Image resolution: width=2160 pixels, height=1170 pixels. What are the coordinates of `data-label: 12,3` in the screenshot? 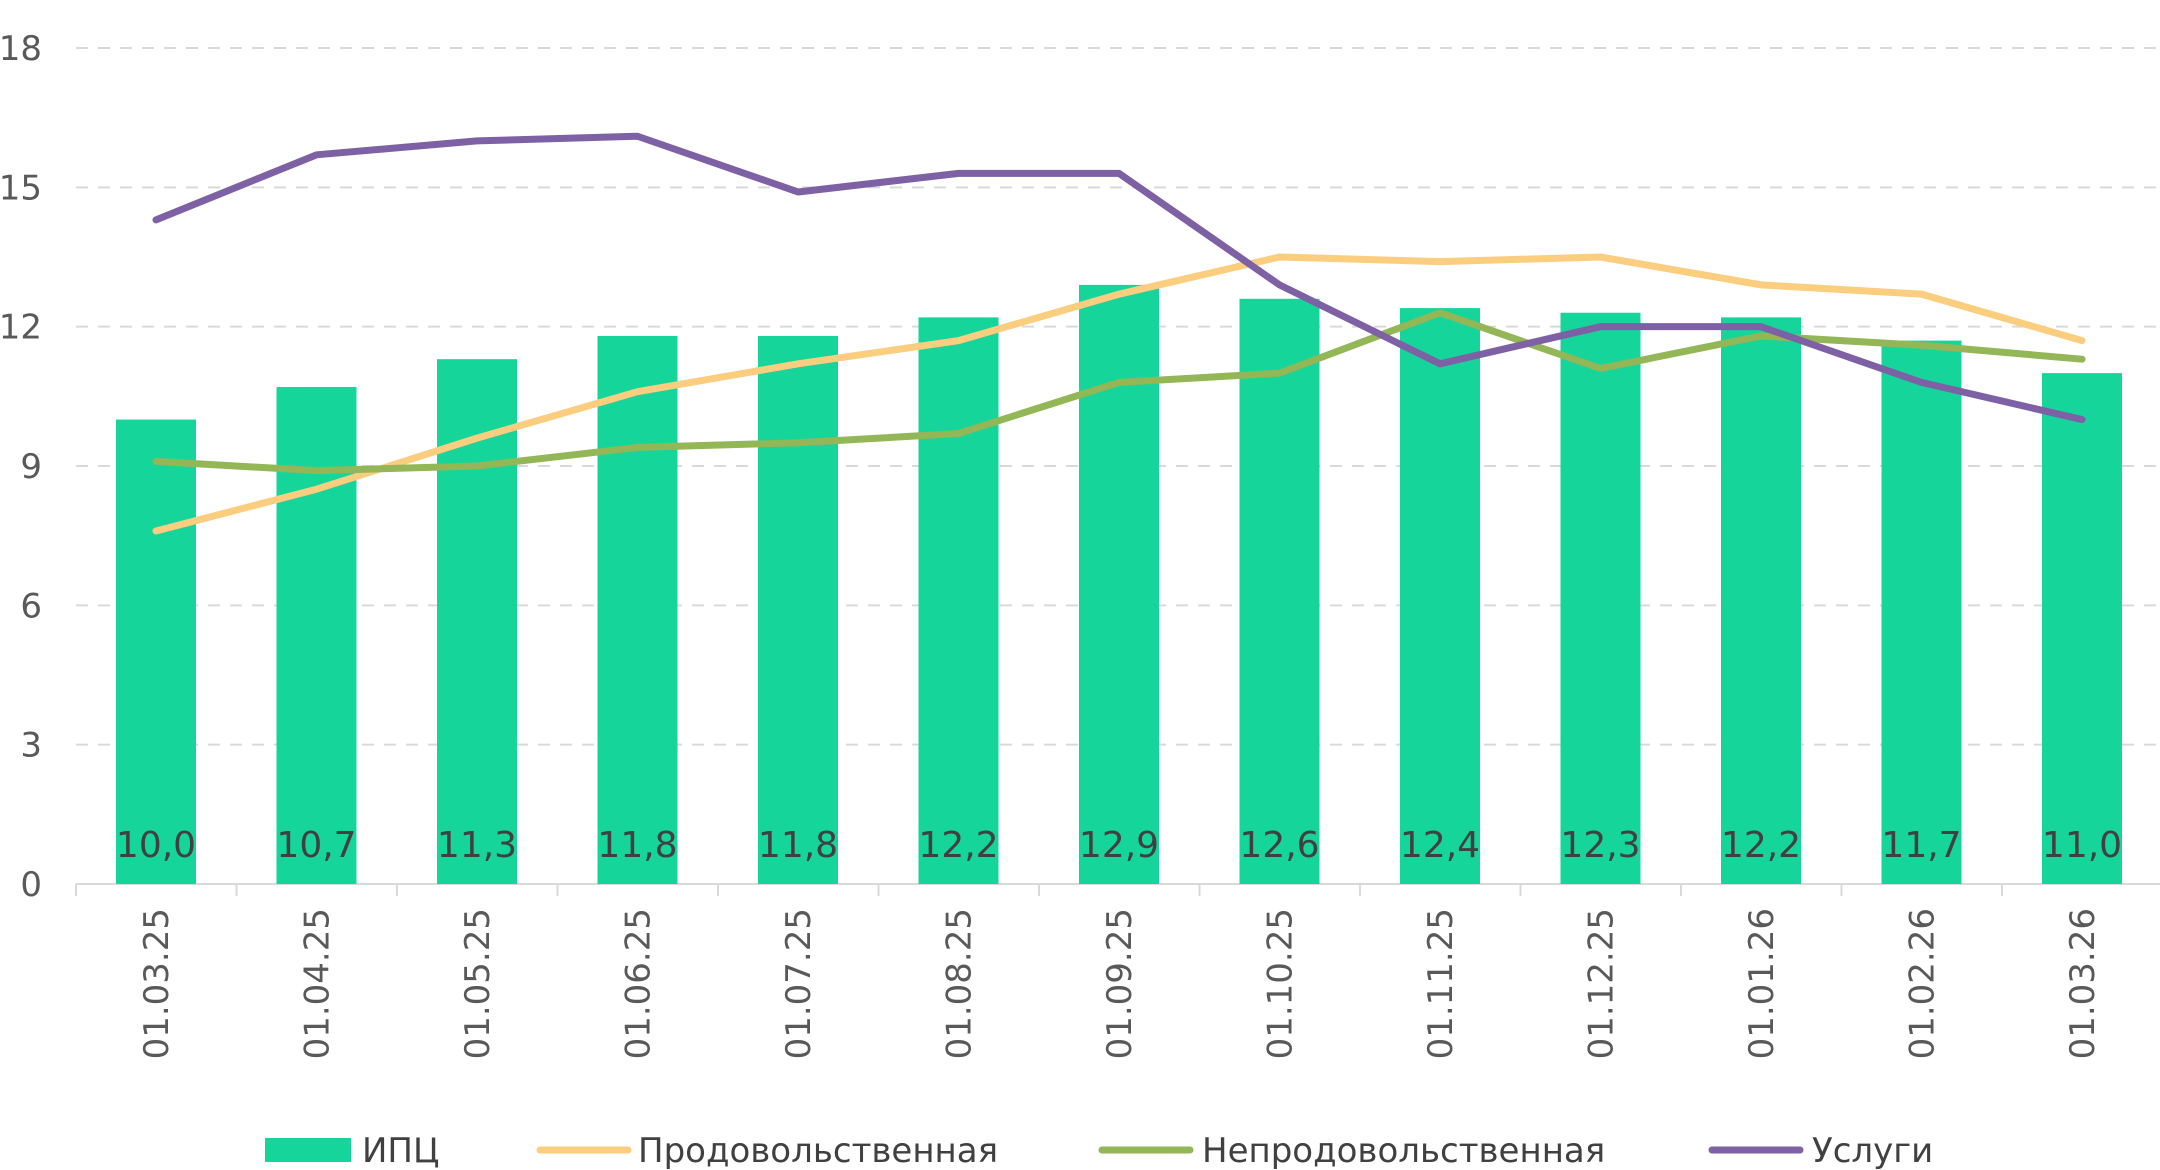 It's located at (1600, 845).